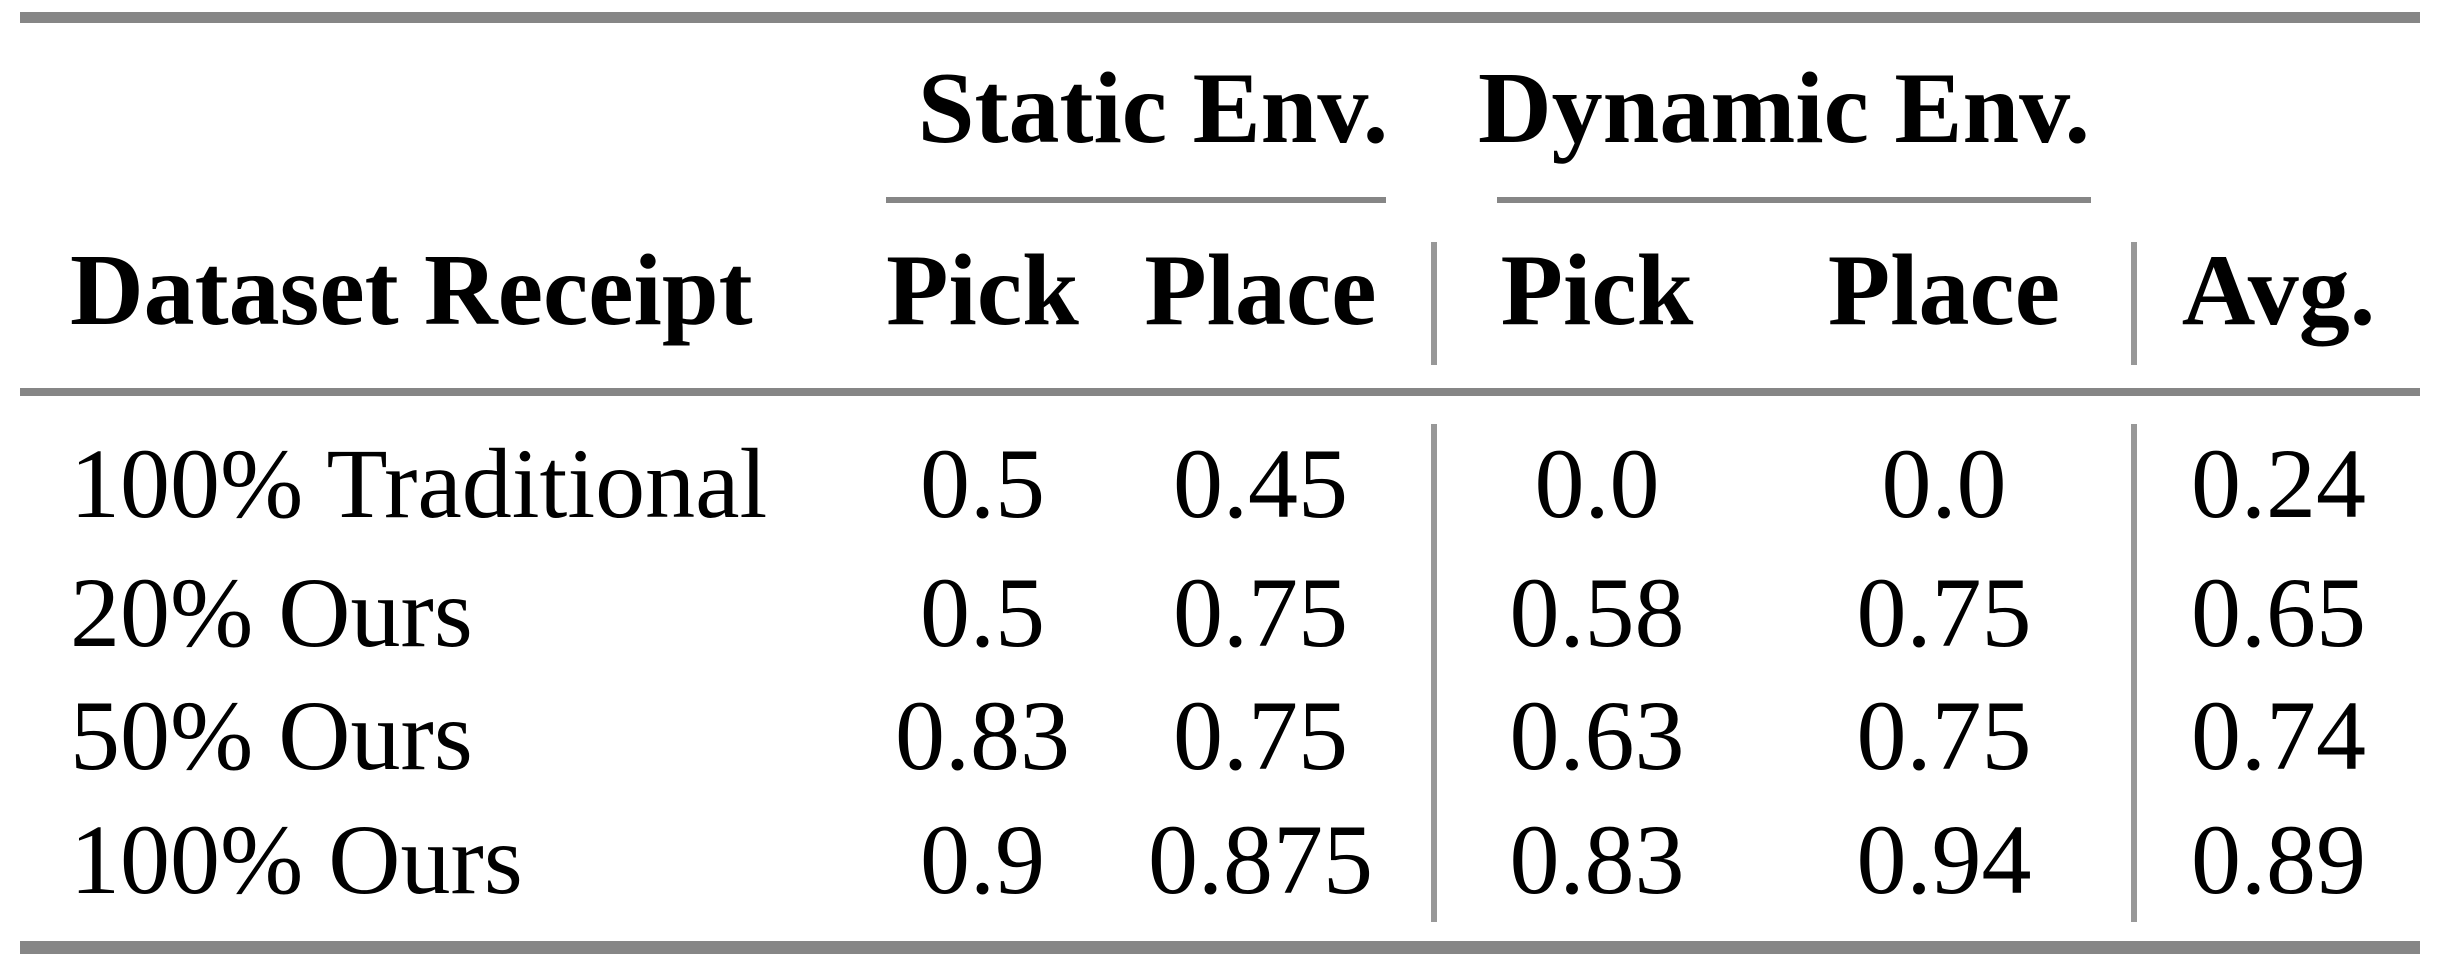  I want to click on cell-static-pick: 0.9, so click(982, 859).